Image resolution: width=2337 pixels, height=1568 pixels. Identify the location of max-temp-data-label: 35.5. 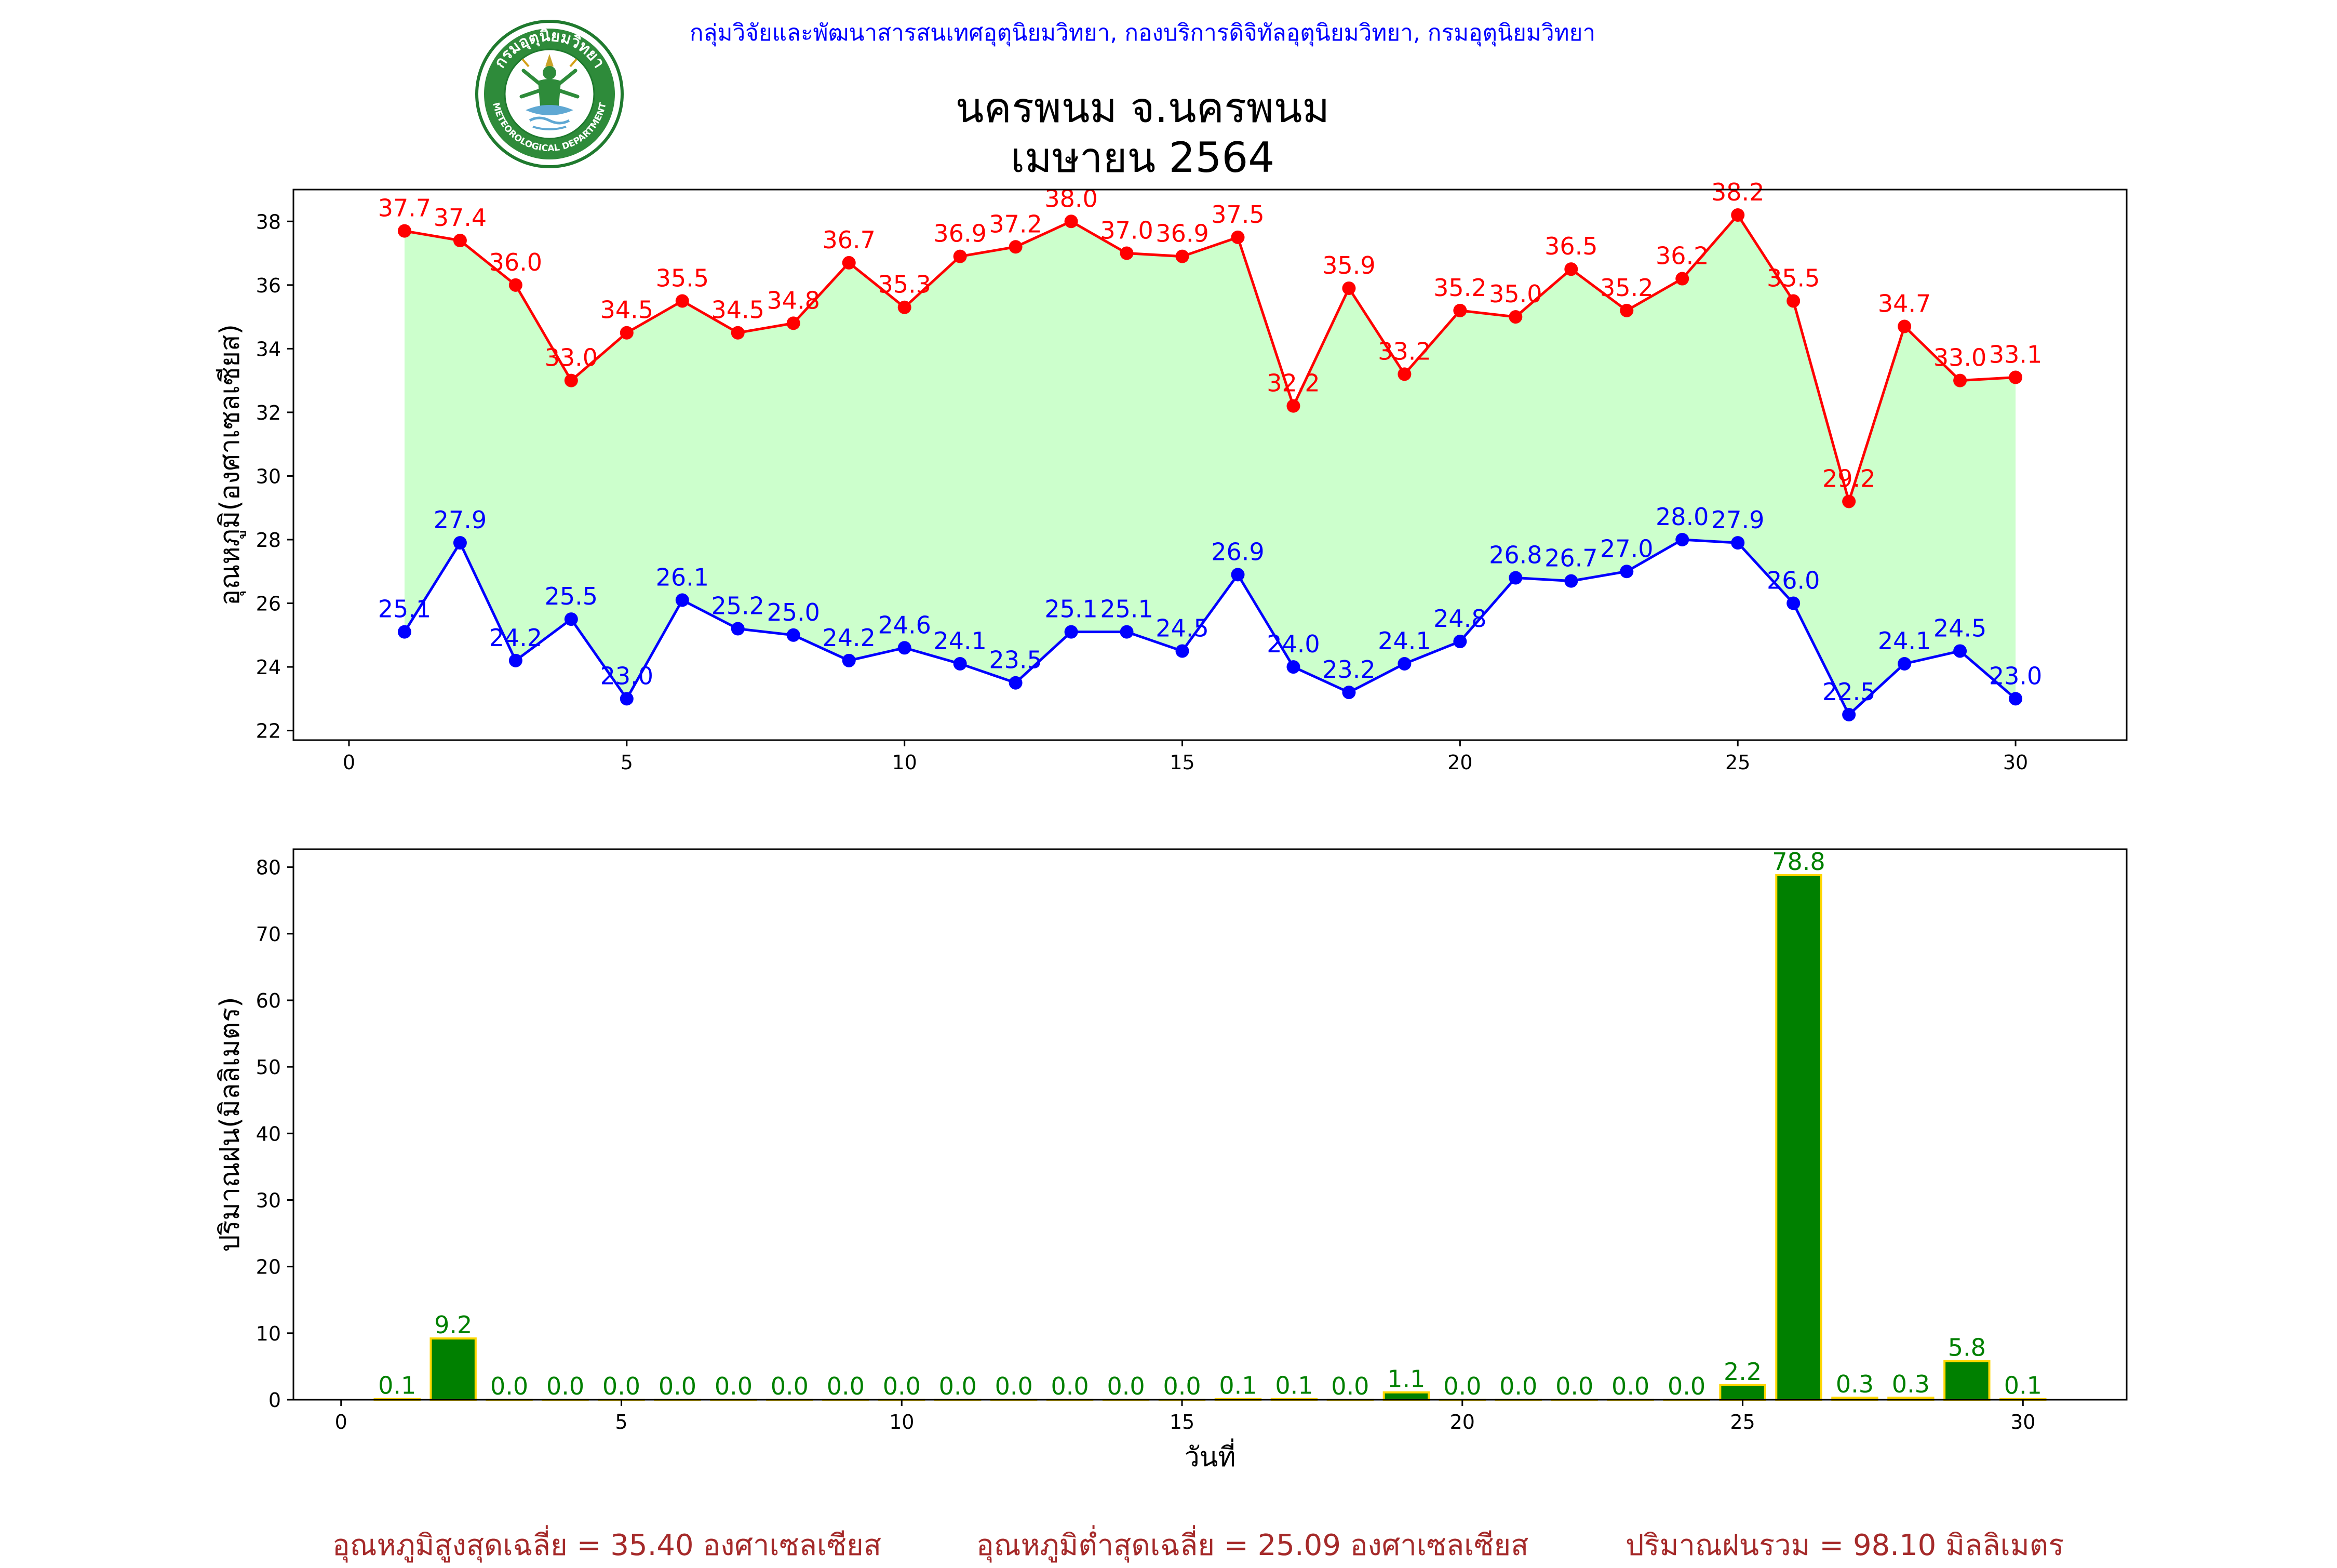
(682, 278).